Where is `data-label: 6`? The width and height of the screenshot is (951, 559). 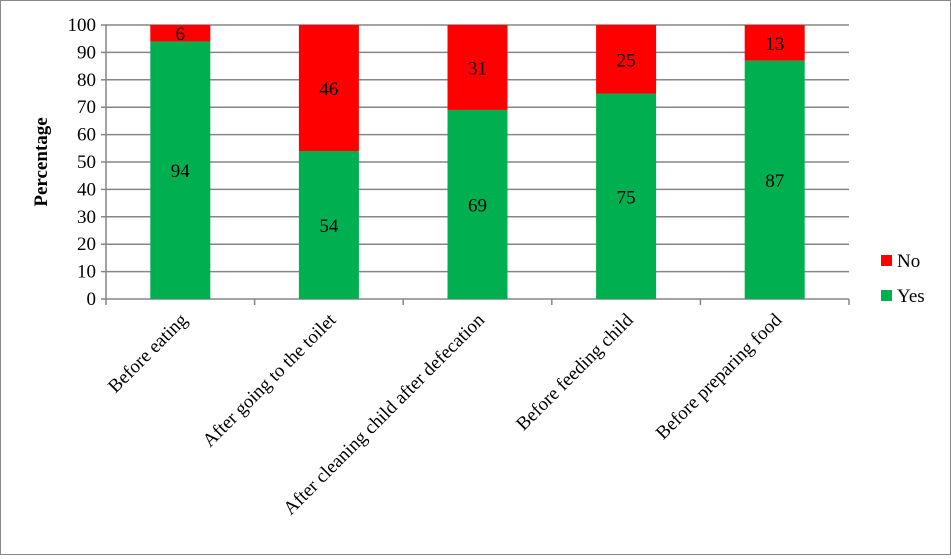 data-label: 6 is located at coordinates (181, 34).